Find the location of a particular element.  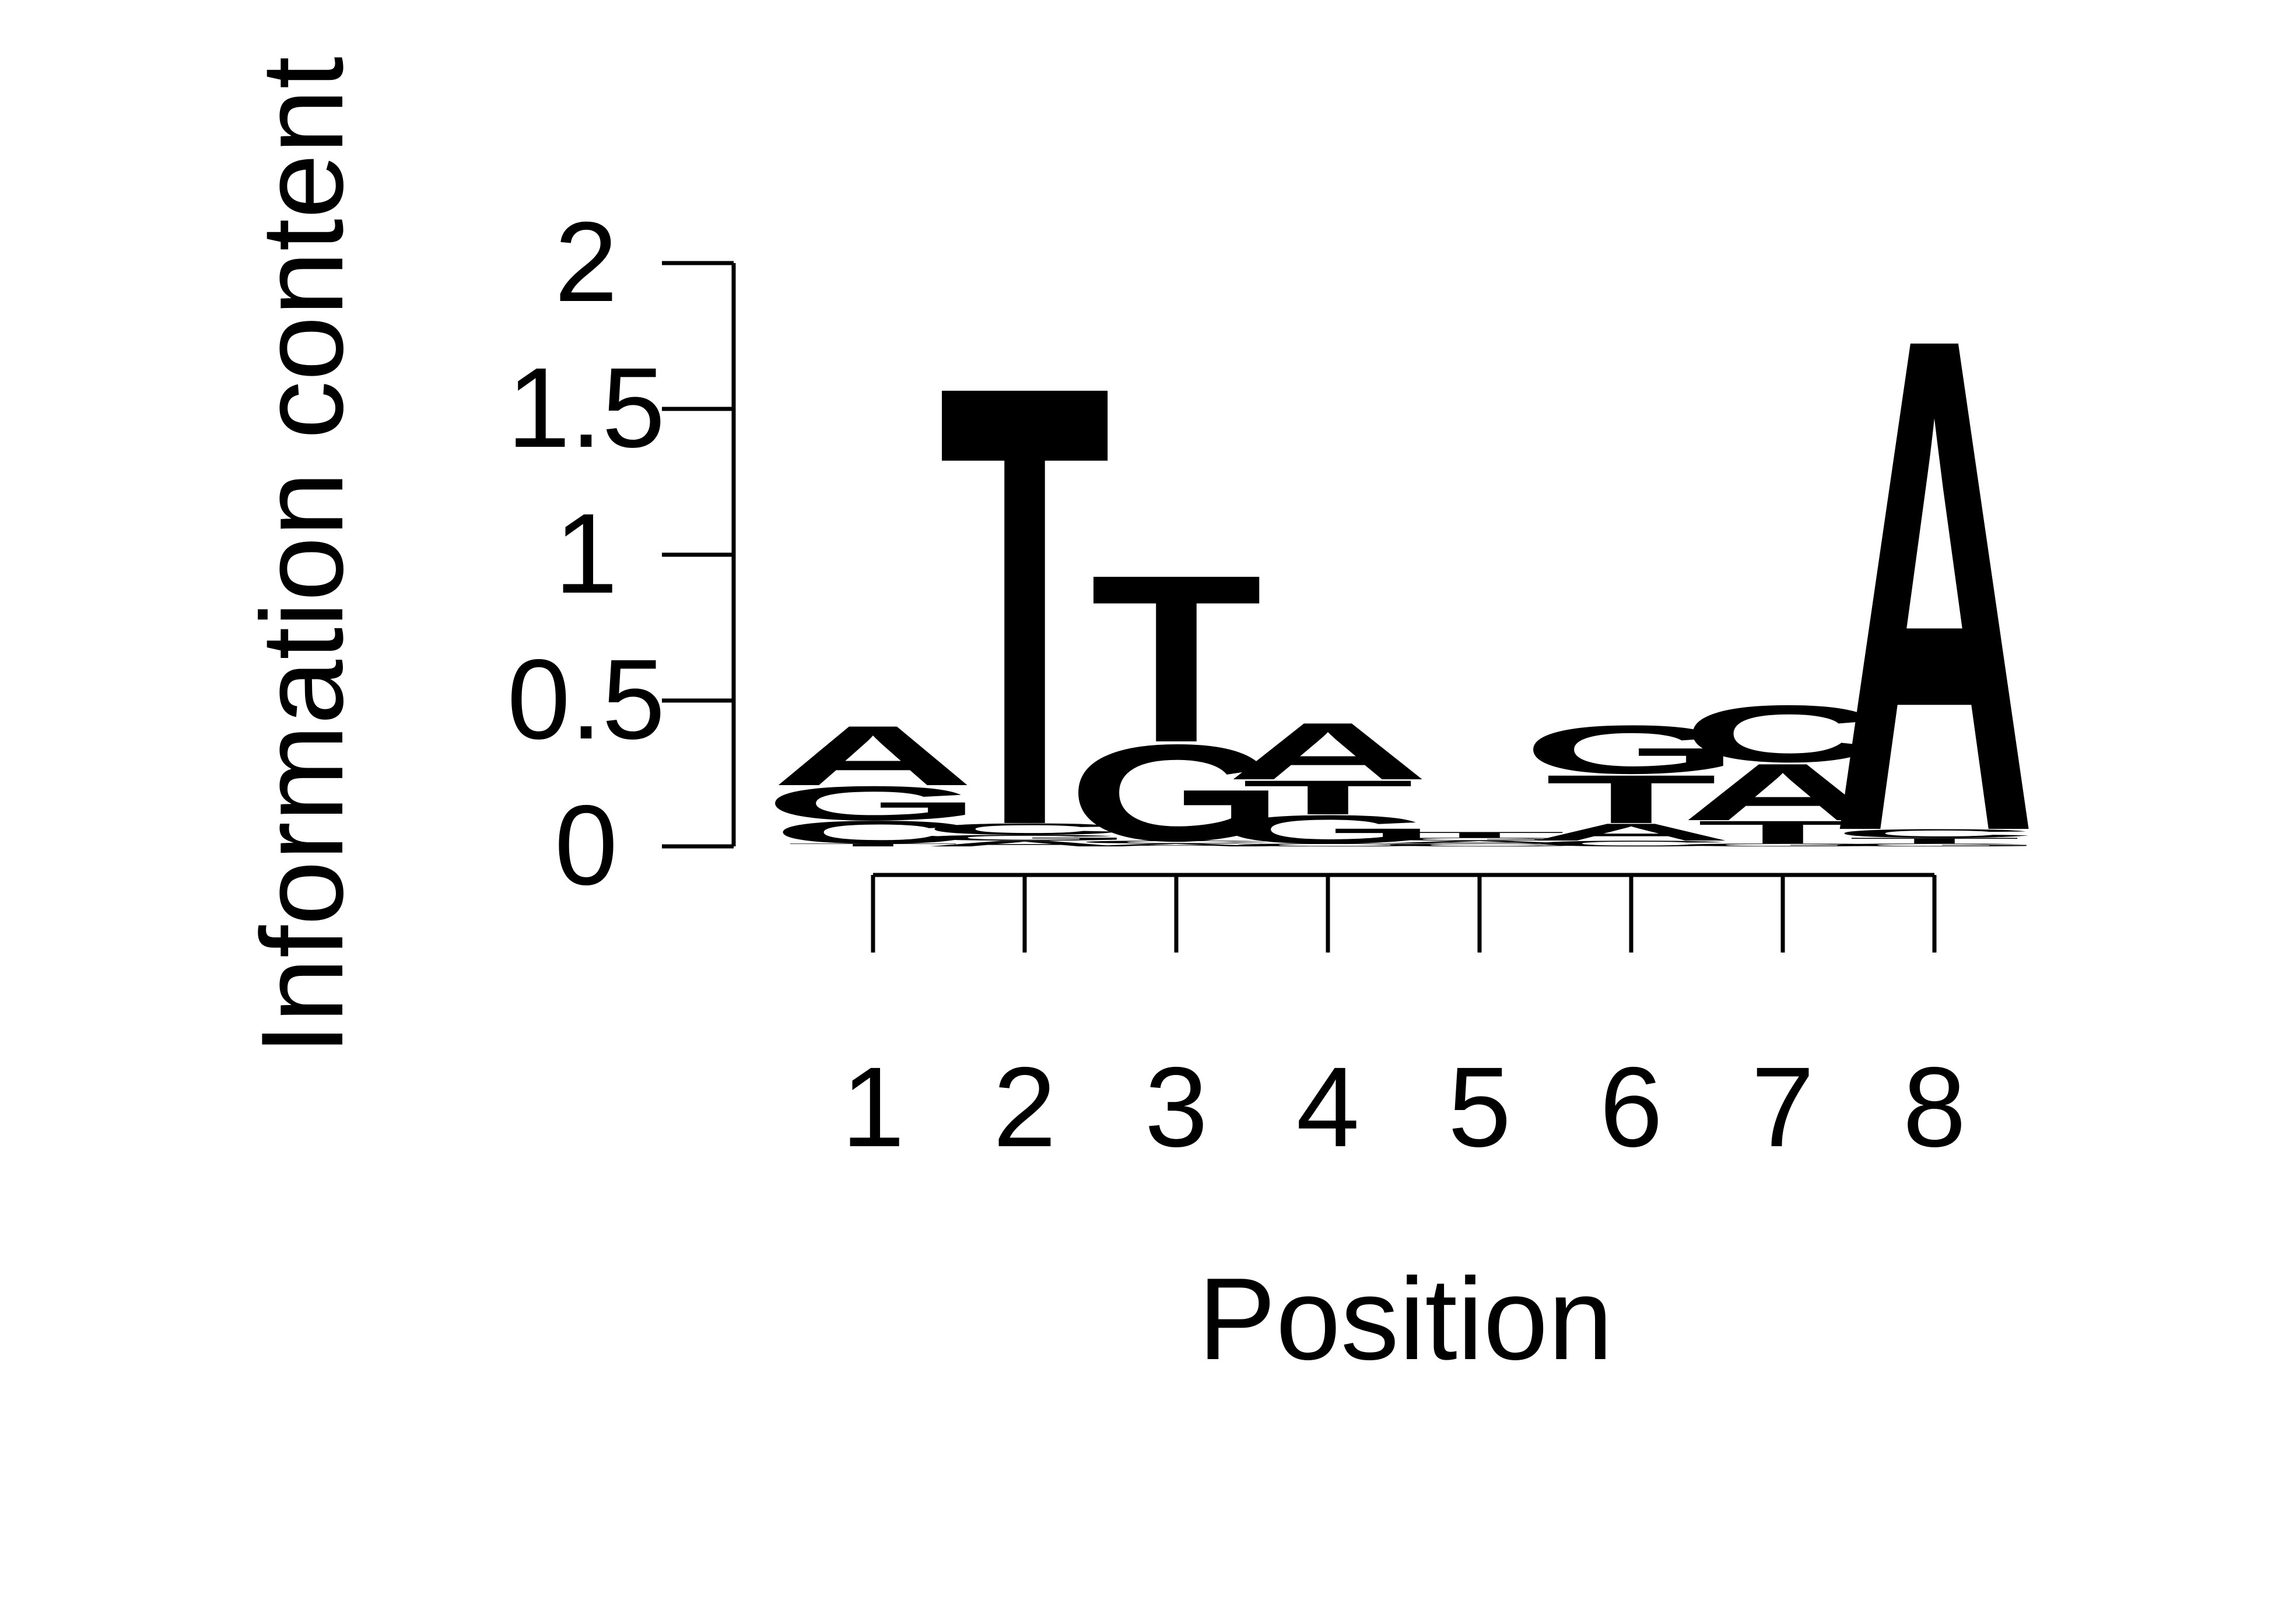

x-tick-label: 2 is located at coordinates (1024, 1107).